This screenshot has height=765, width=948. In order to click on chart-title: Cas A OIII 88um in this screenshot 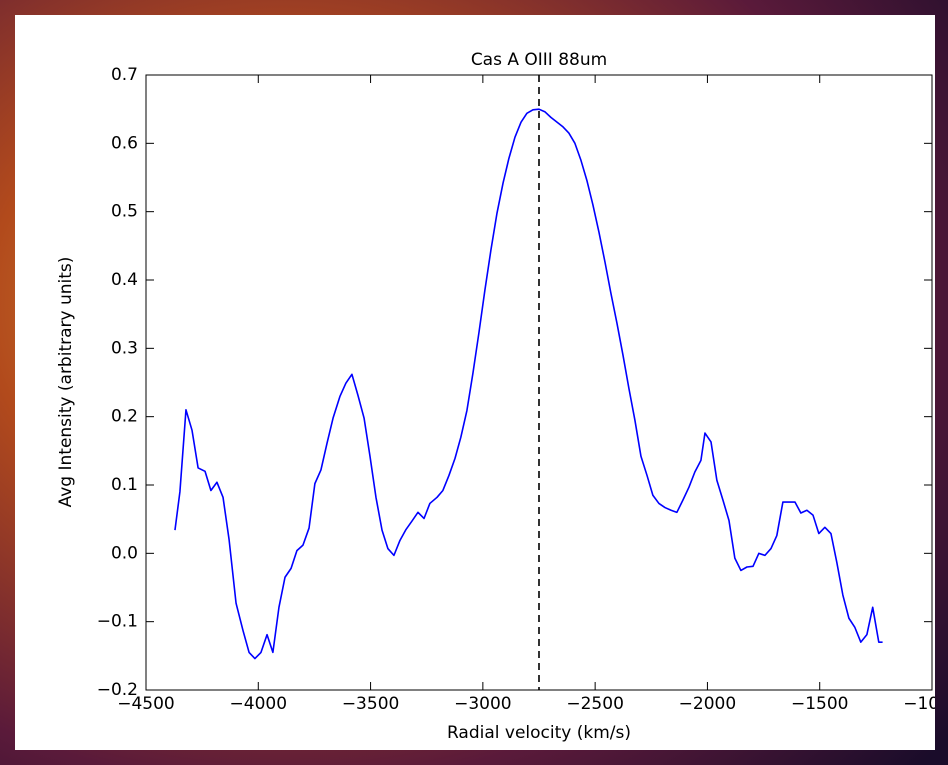, I will do `click(539, 60)`.